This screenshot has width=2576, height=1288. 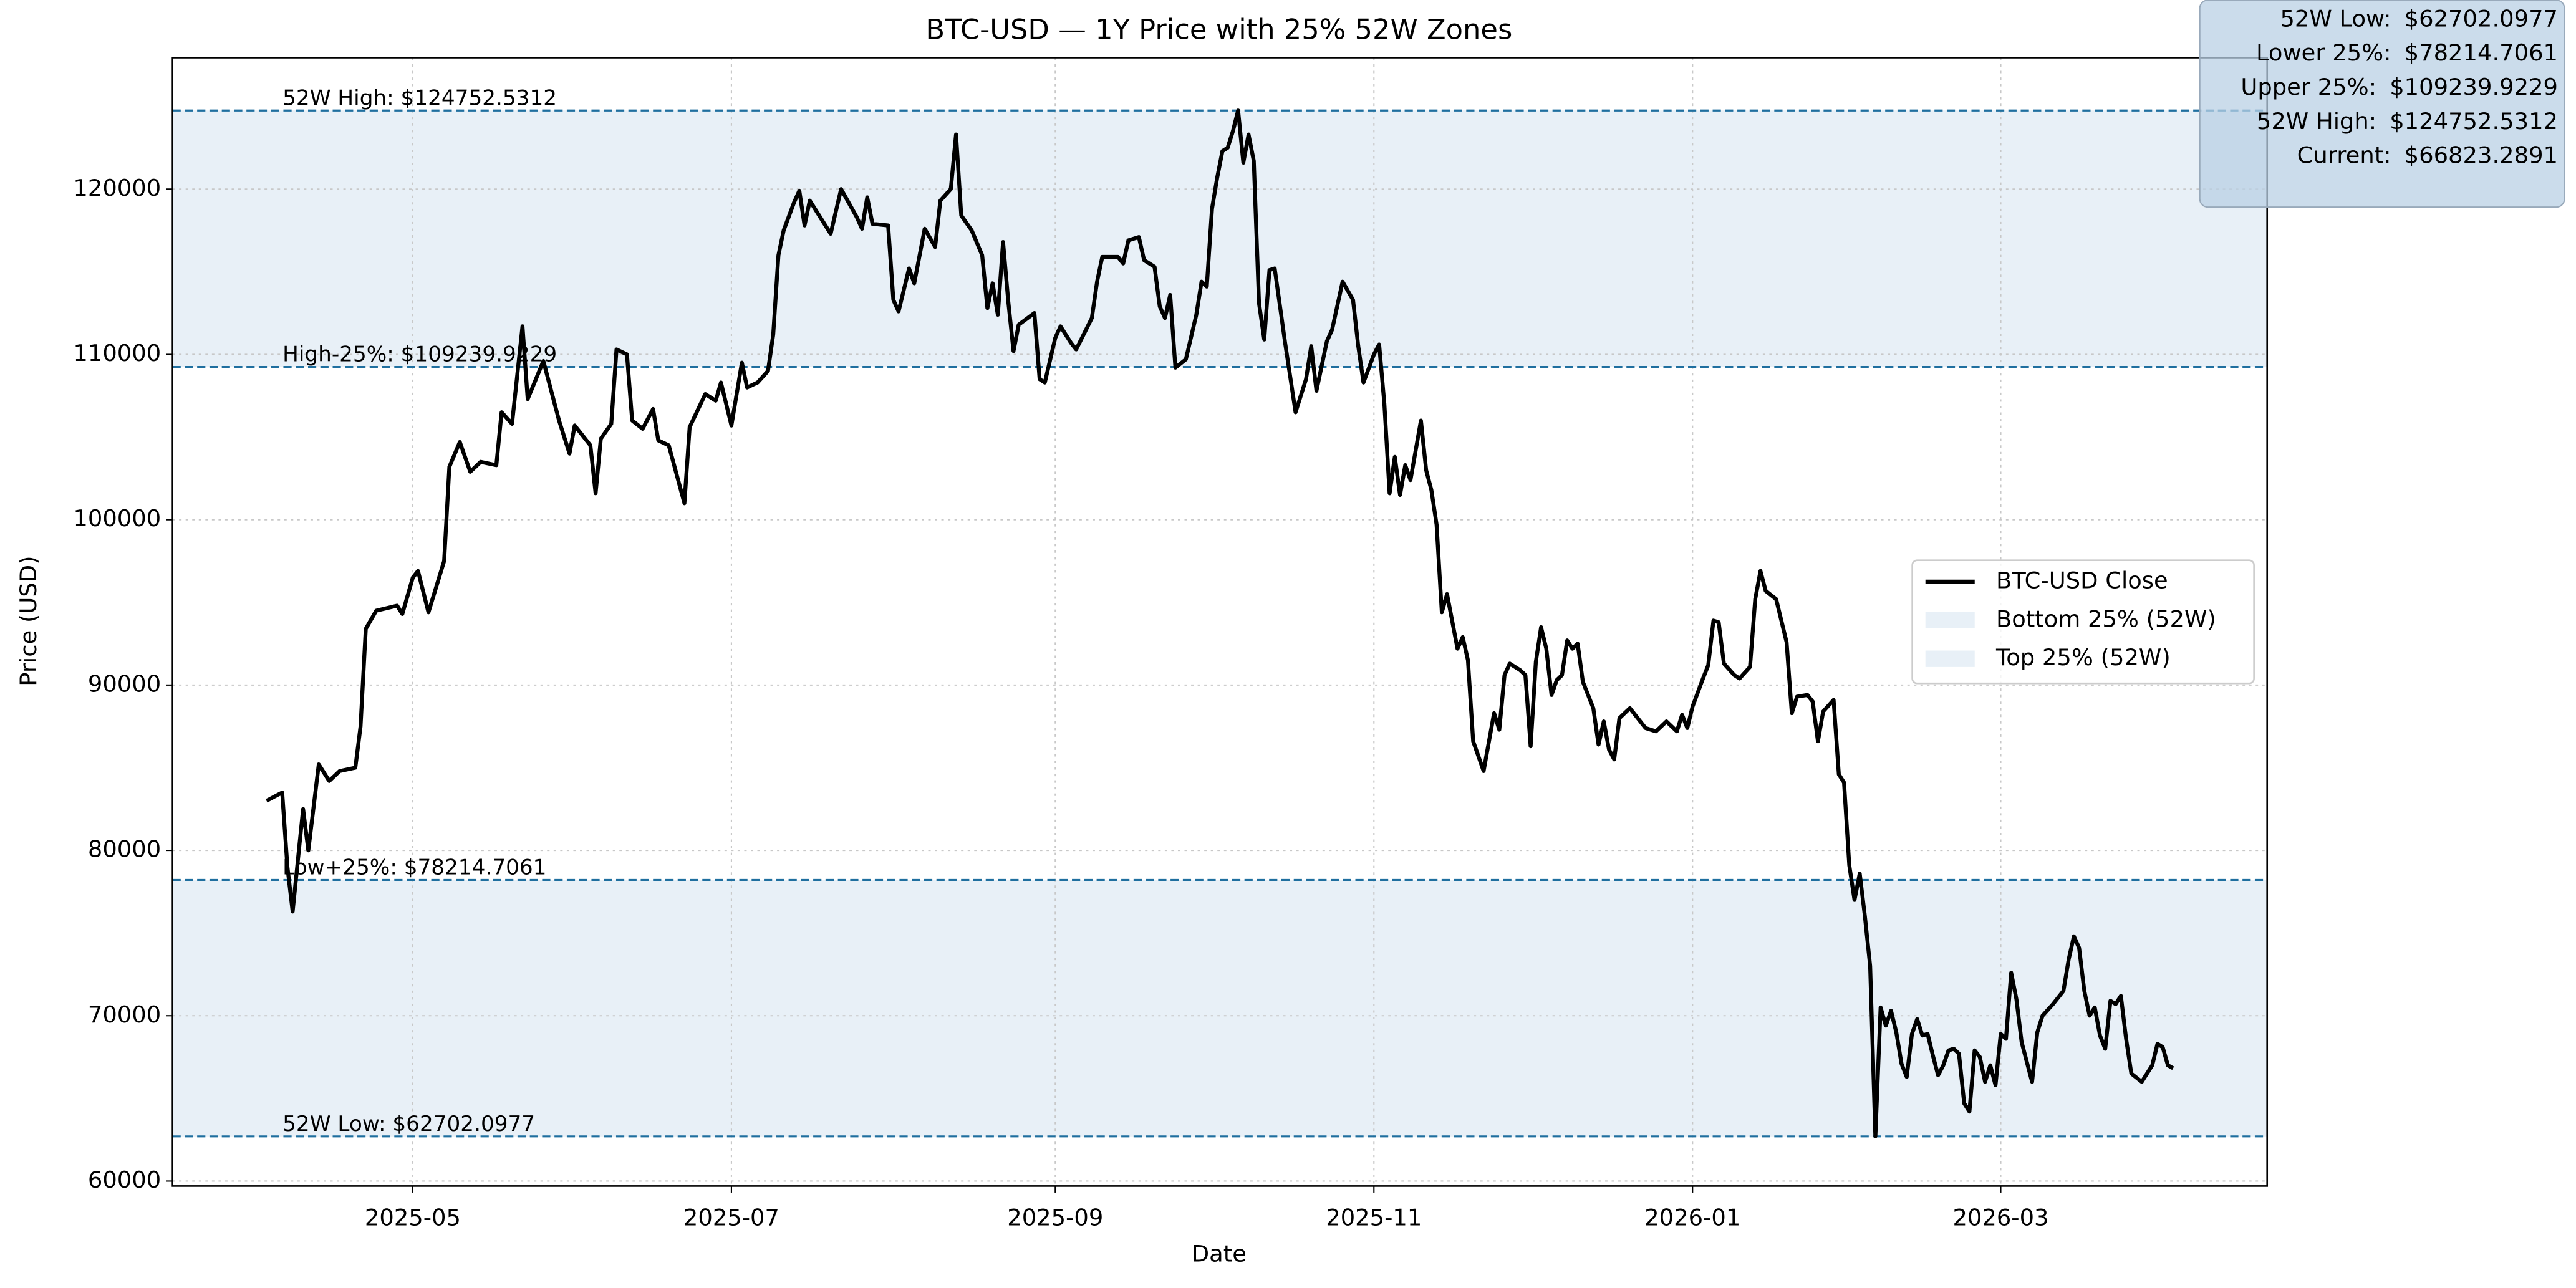 I want to click on x-tick-label: 2025-07, so click(x=731, y=1217).